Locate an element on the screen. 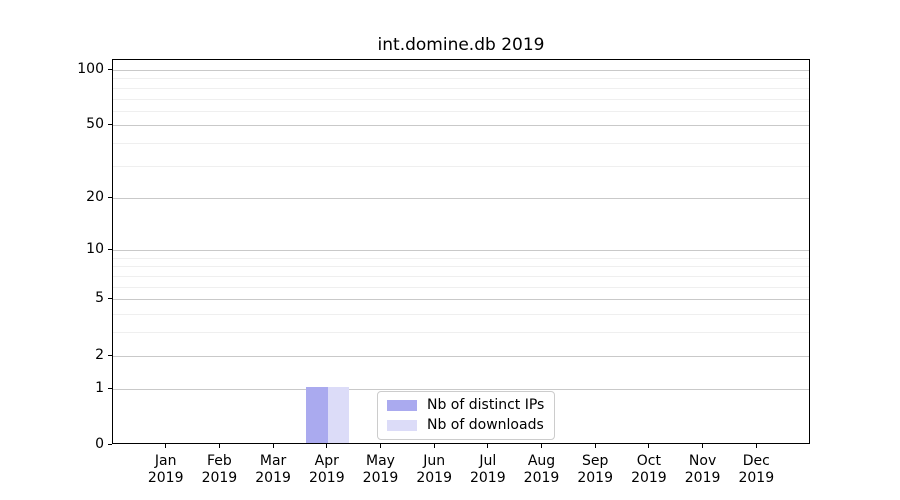 The height and width of the screenshot is (500, 900). y-tick-label: 100 is located at coordinates (90, 68).